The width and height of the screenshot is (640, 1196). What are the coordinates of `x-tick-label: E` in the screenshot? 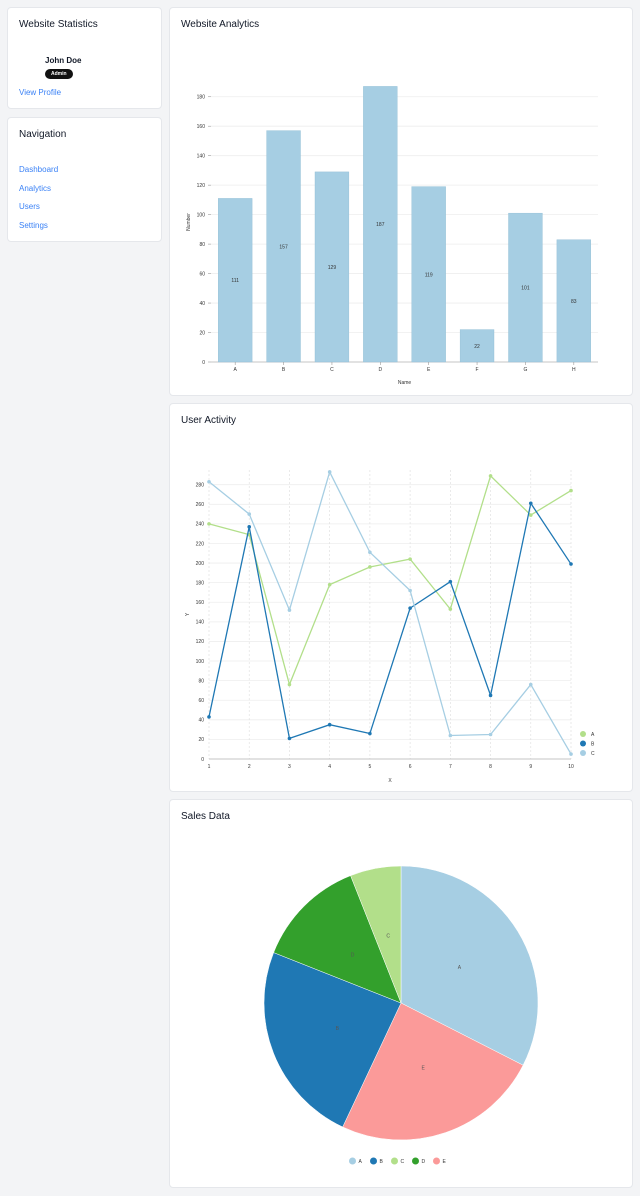 It's located at (429, 370).